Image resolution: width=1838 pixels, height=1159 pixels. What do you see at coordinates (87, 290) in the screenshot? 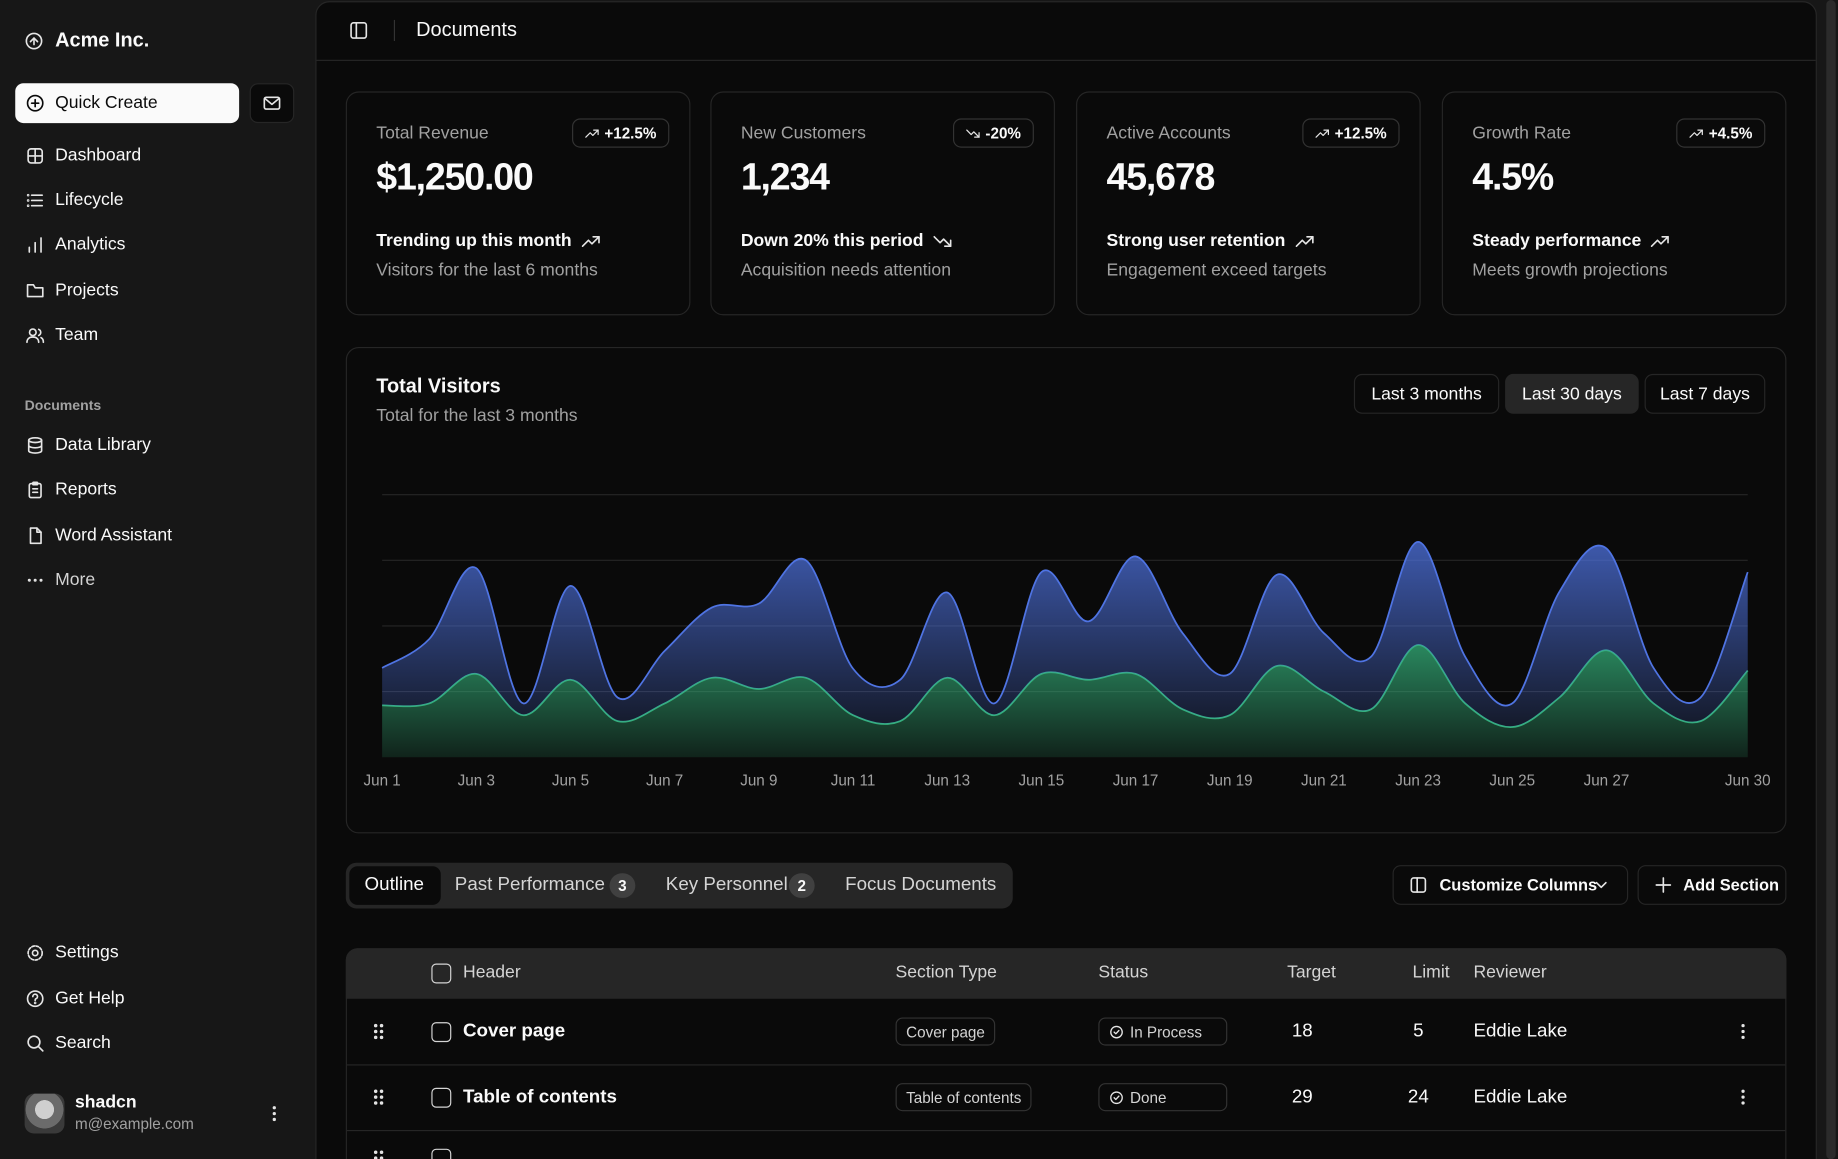
I see `nav-item: Projects` at bounding box center [87, 290].